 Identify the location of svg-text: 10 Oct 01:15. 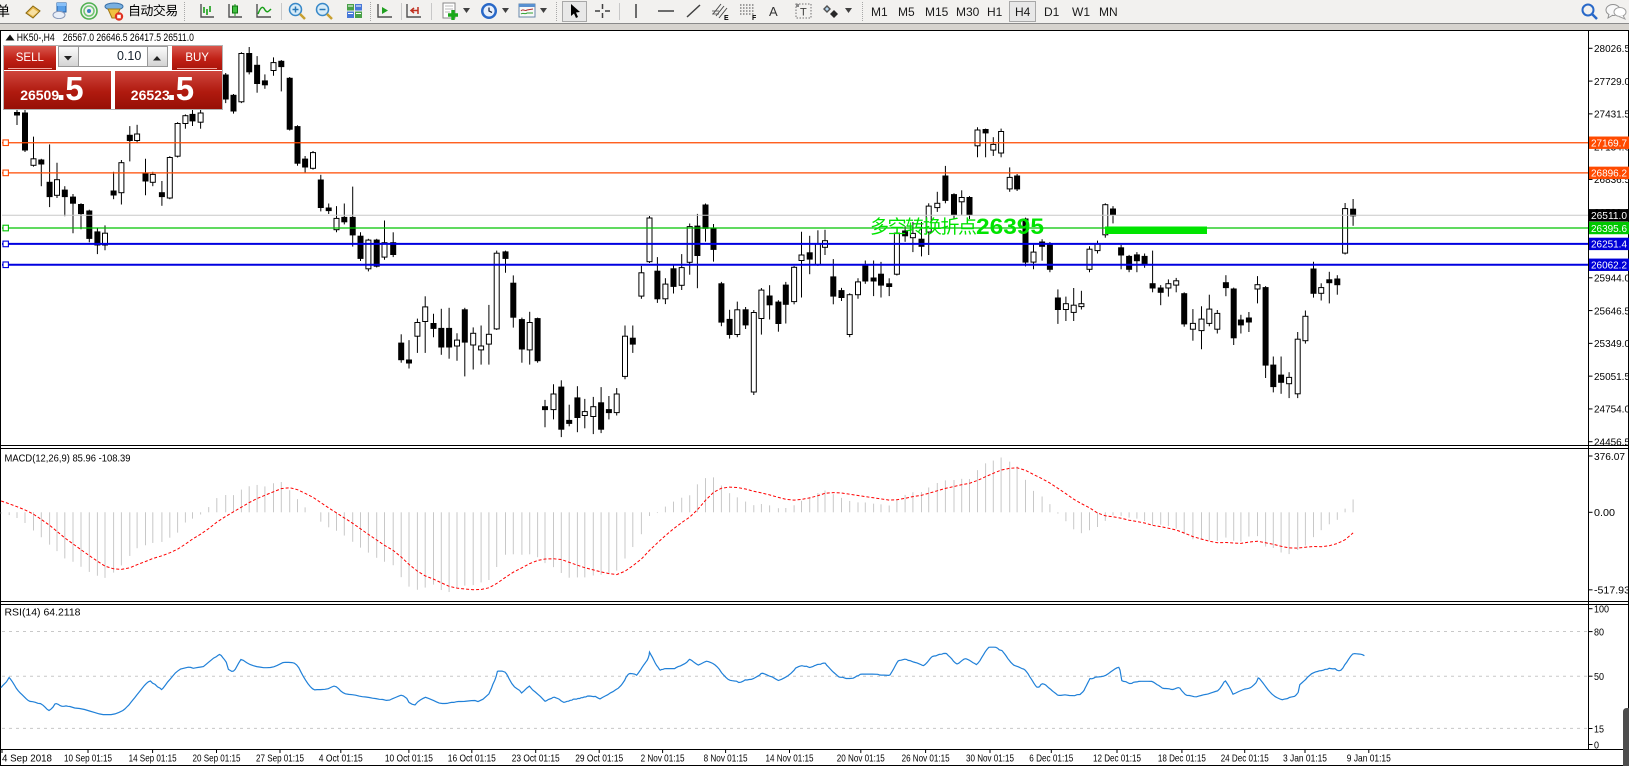
(409, 759).